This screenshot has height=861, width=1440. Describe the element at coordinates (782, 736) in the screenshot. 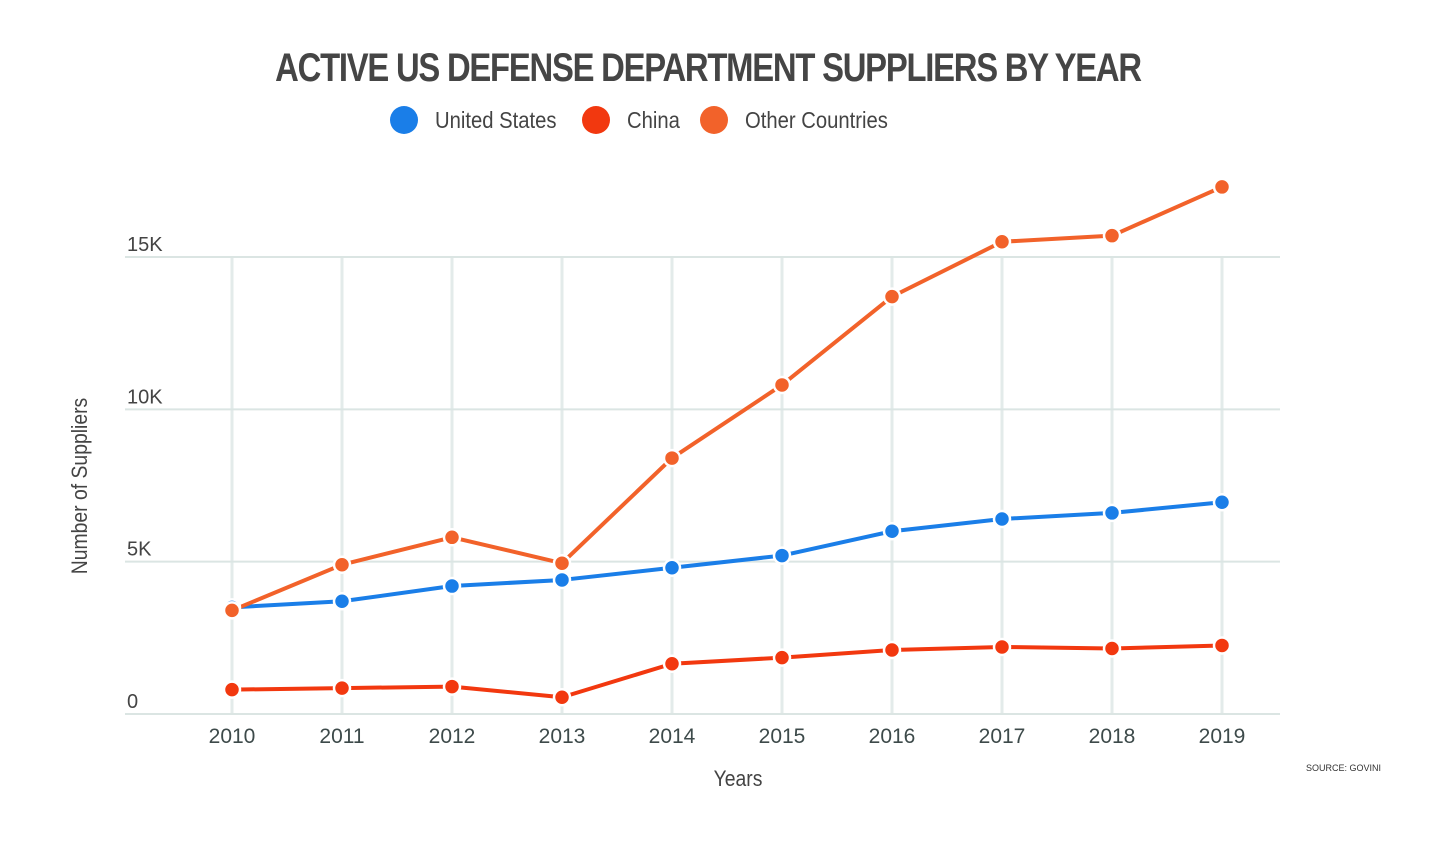

I see `x-tick-label: 2015` at that location.